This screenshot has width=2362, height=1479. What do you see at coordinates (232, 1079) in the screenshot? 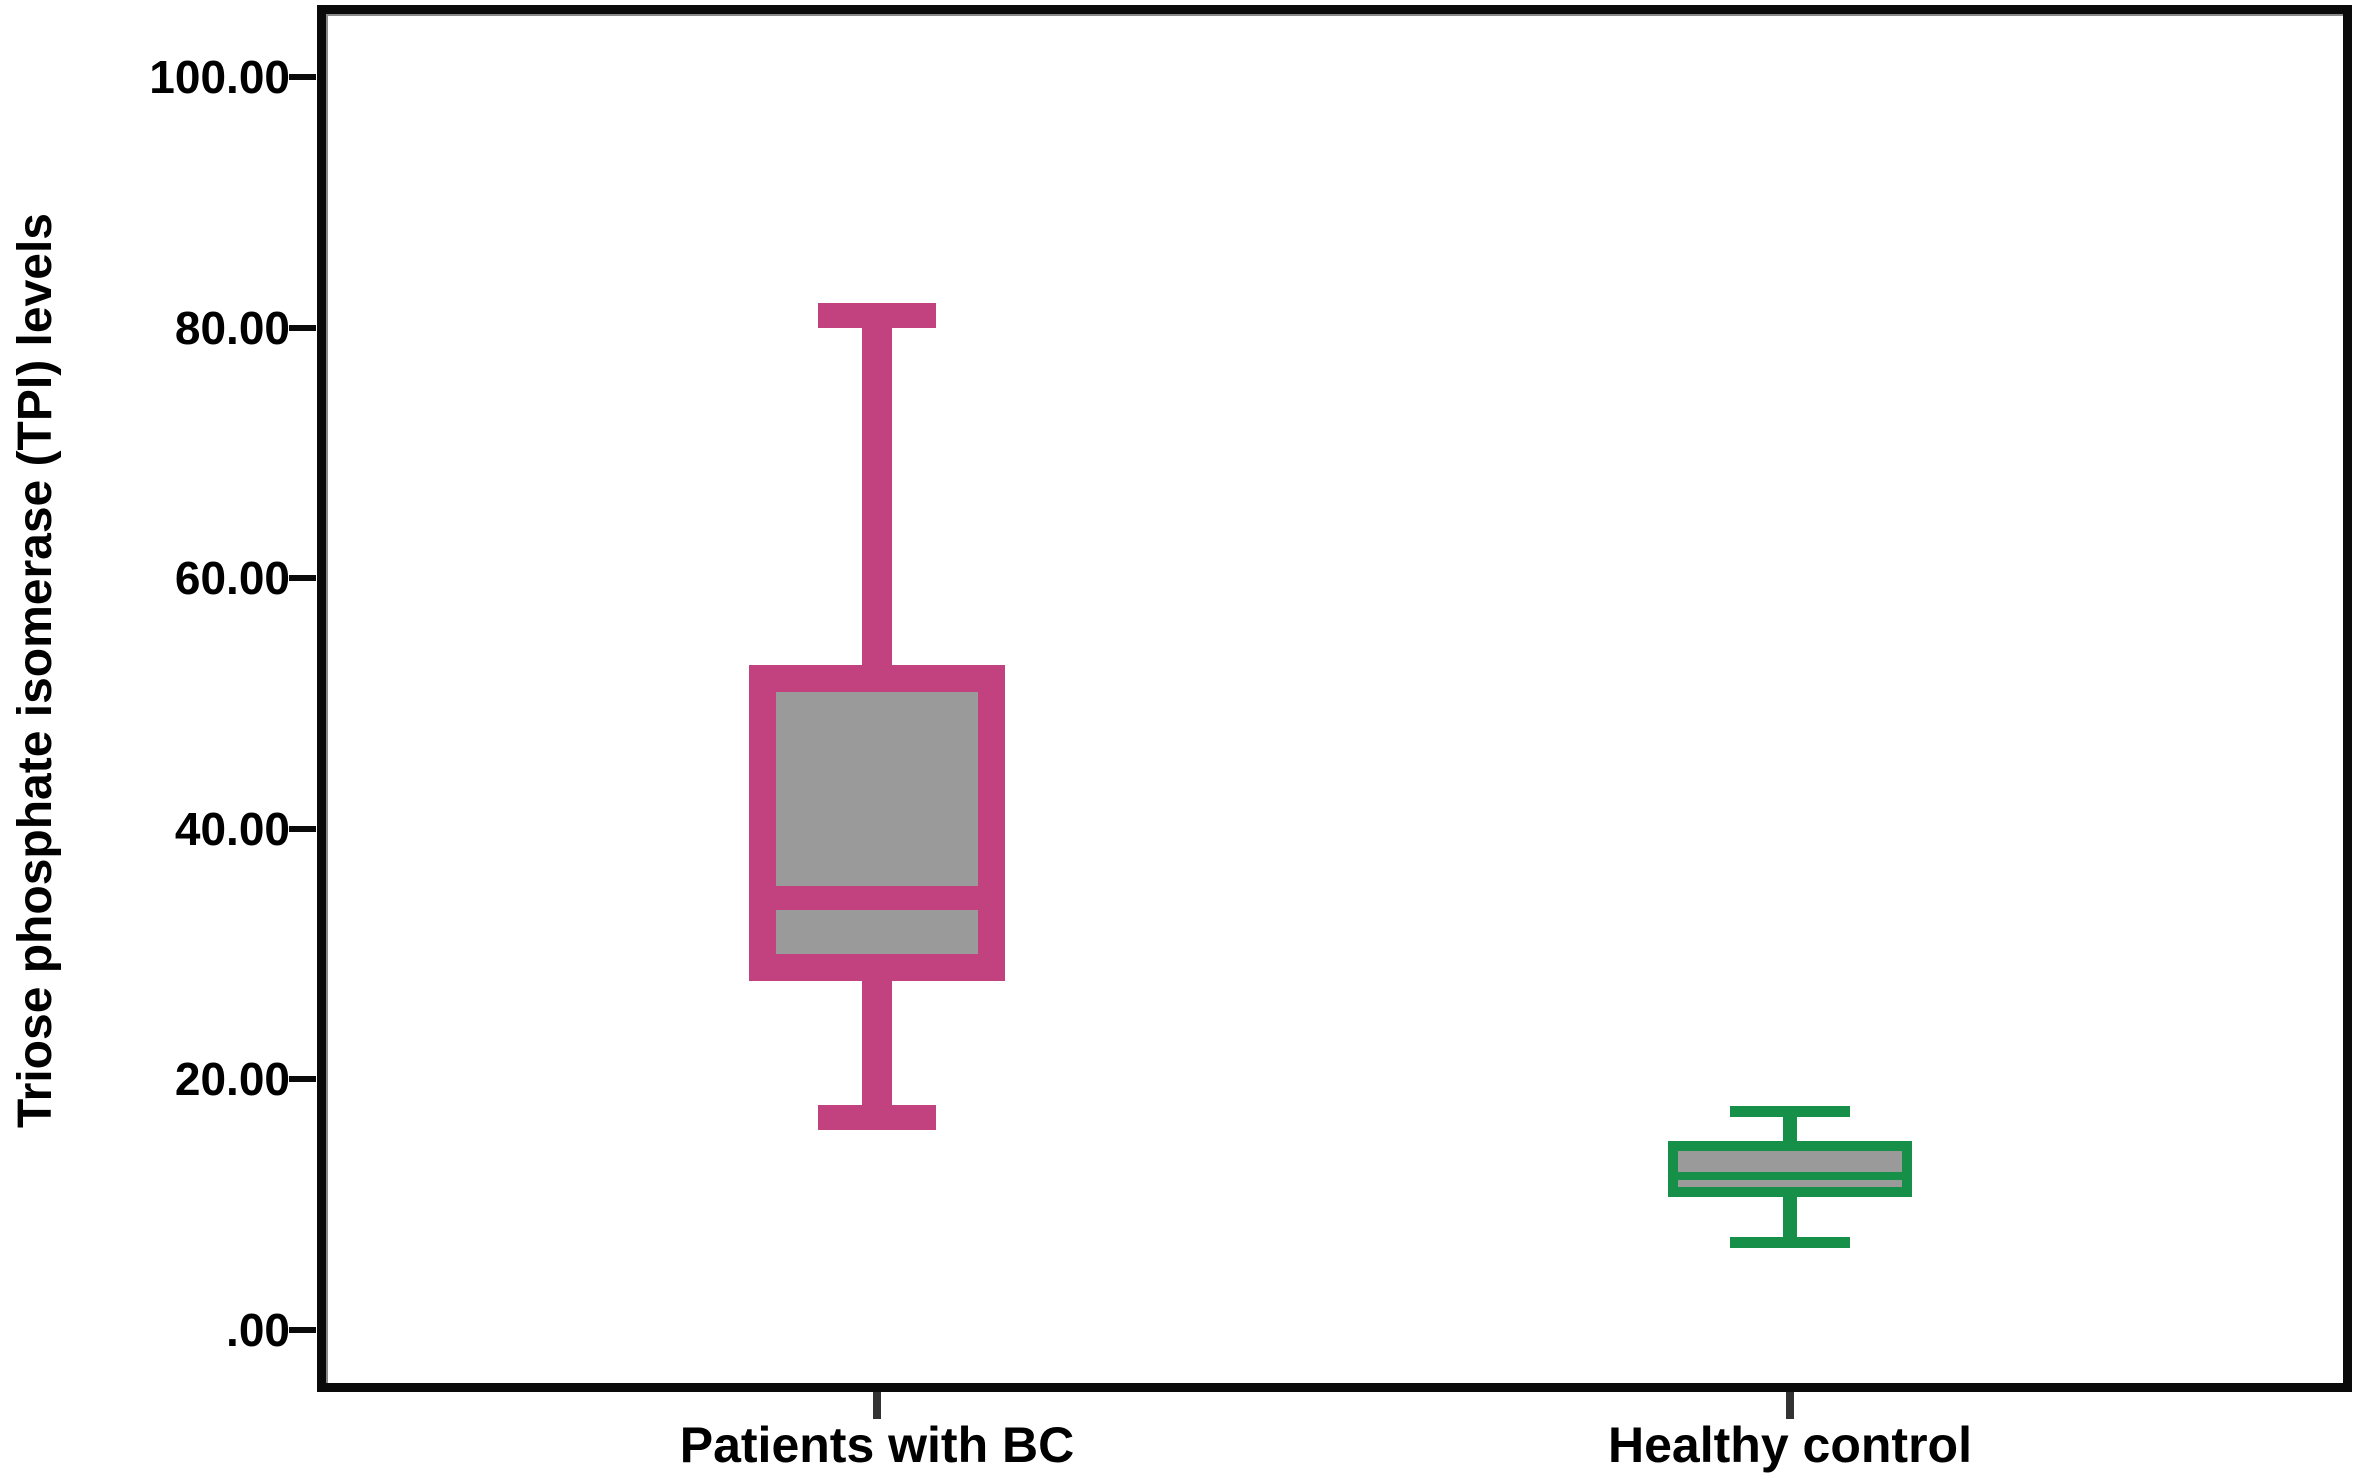
I see `y-tick-label: 20.00` at bounding box center [232, 1079].